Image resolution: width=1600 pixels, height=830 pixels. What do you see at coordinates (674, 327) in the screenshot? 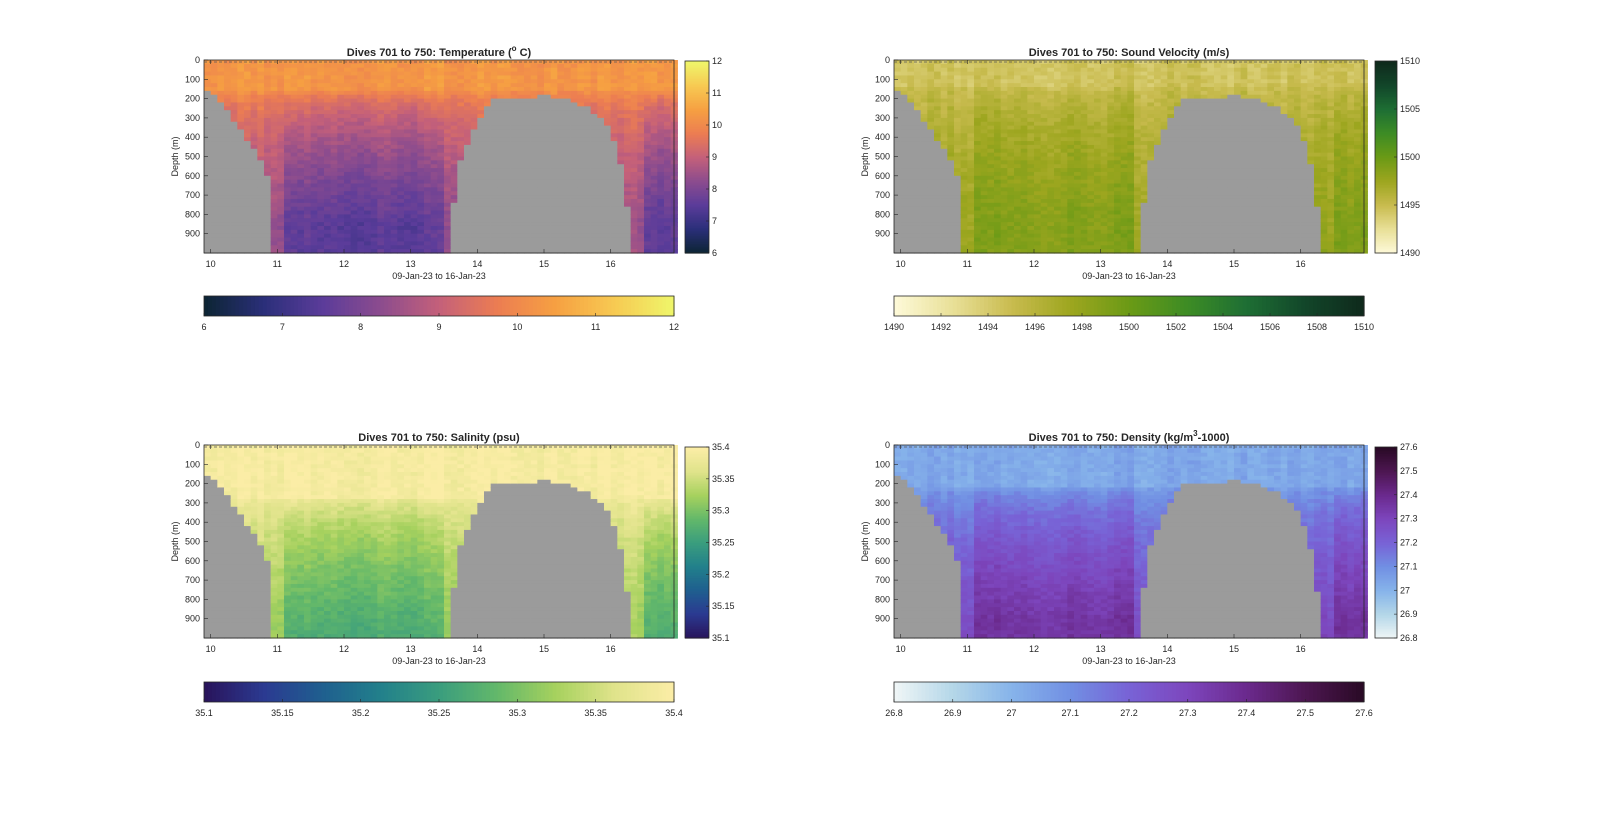
I see `colorbar-tick-label: 12` at bounding box center [674, 327].